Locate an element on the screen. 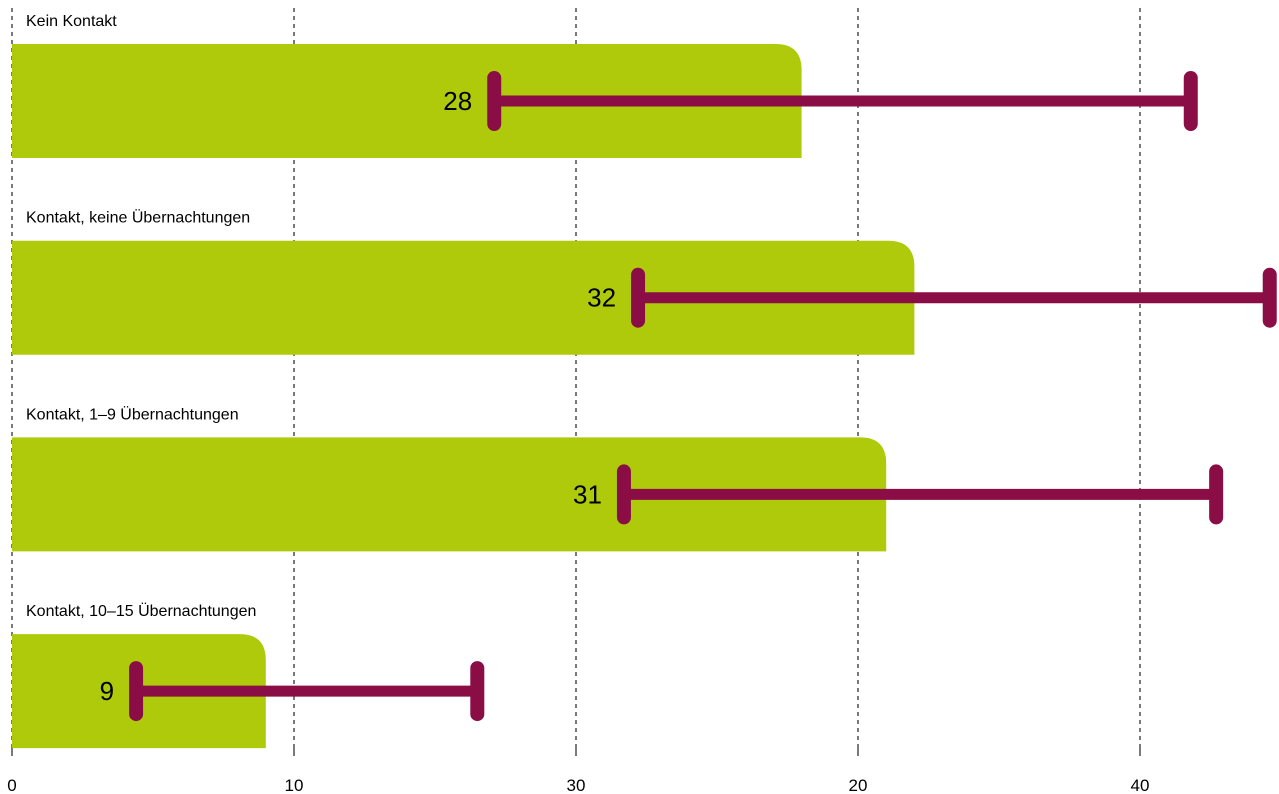 This screenshot has width=1279, height=794. value-label: 9 is located at coordinates (107, 691).